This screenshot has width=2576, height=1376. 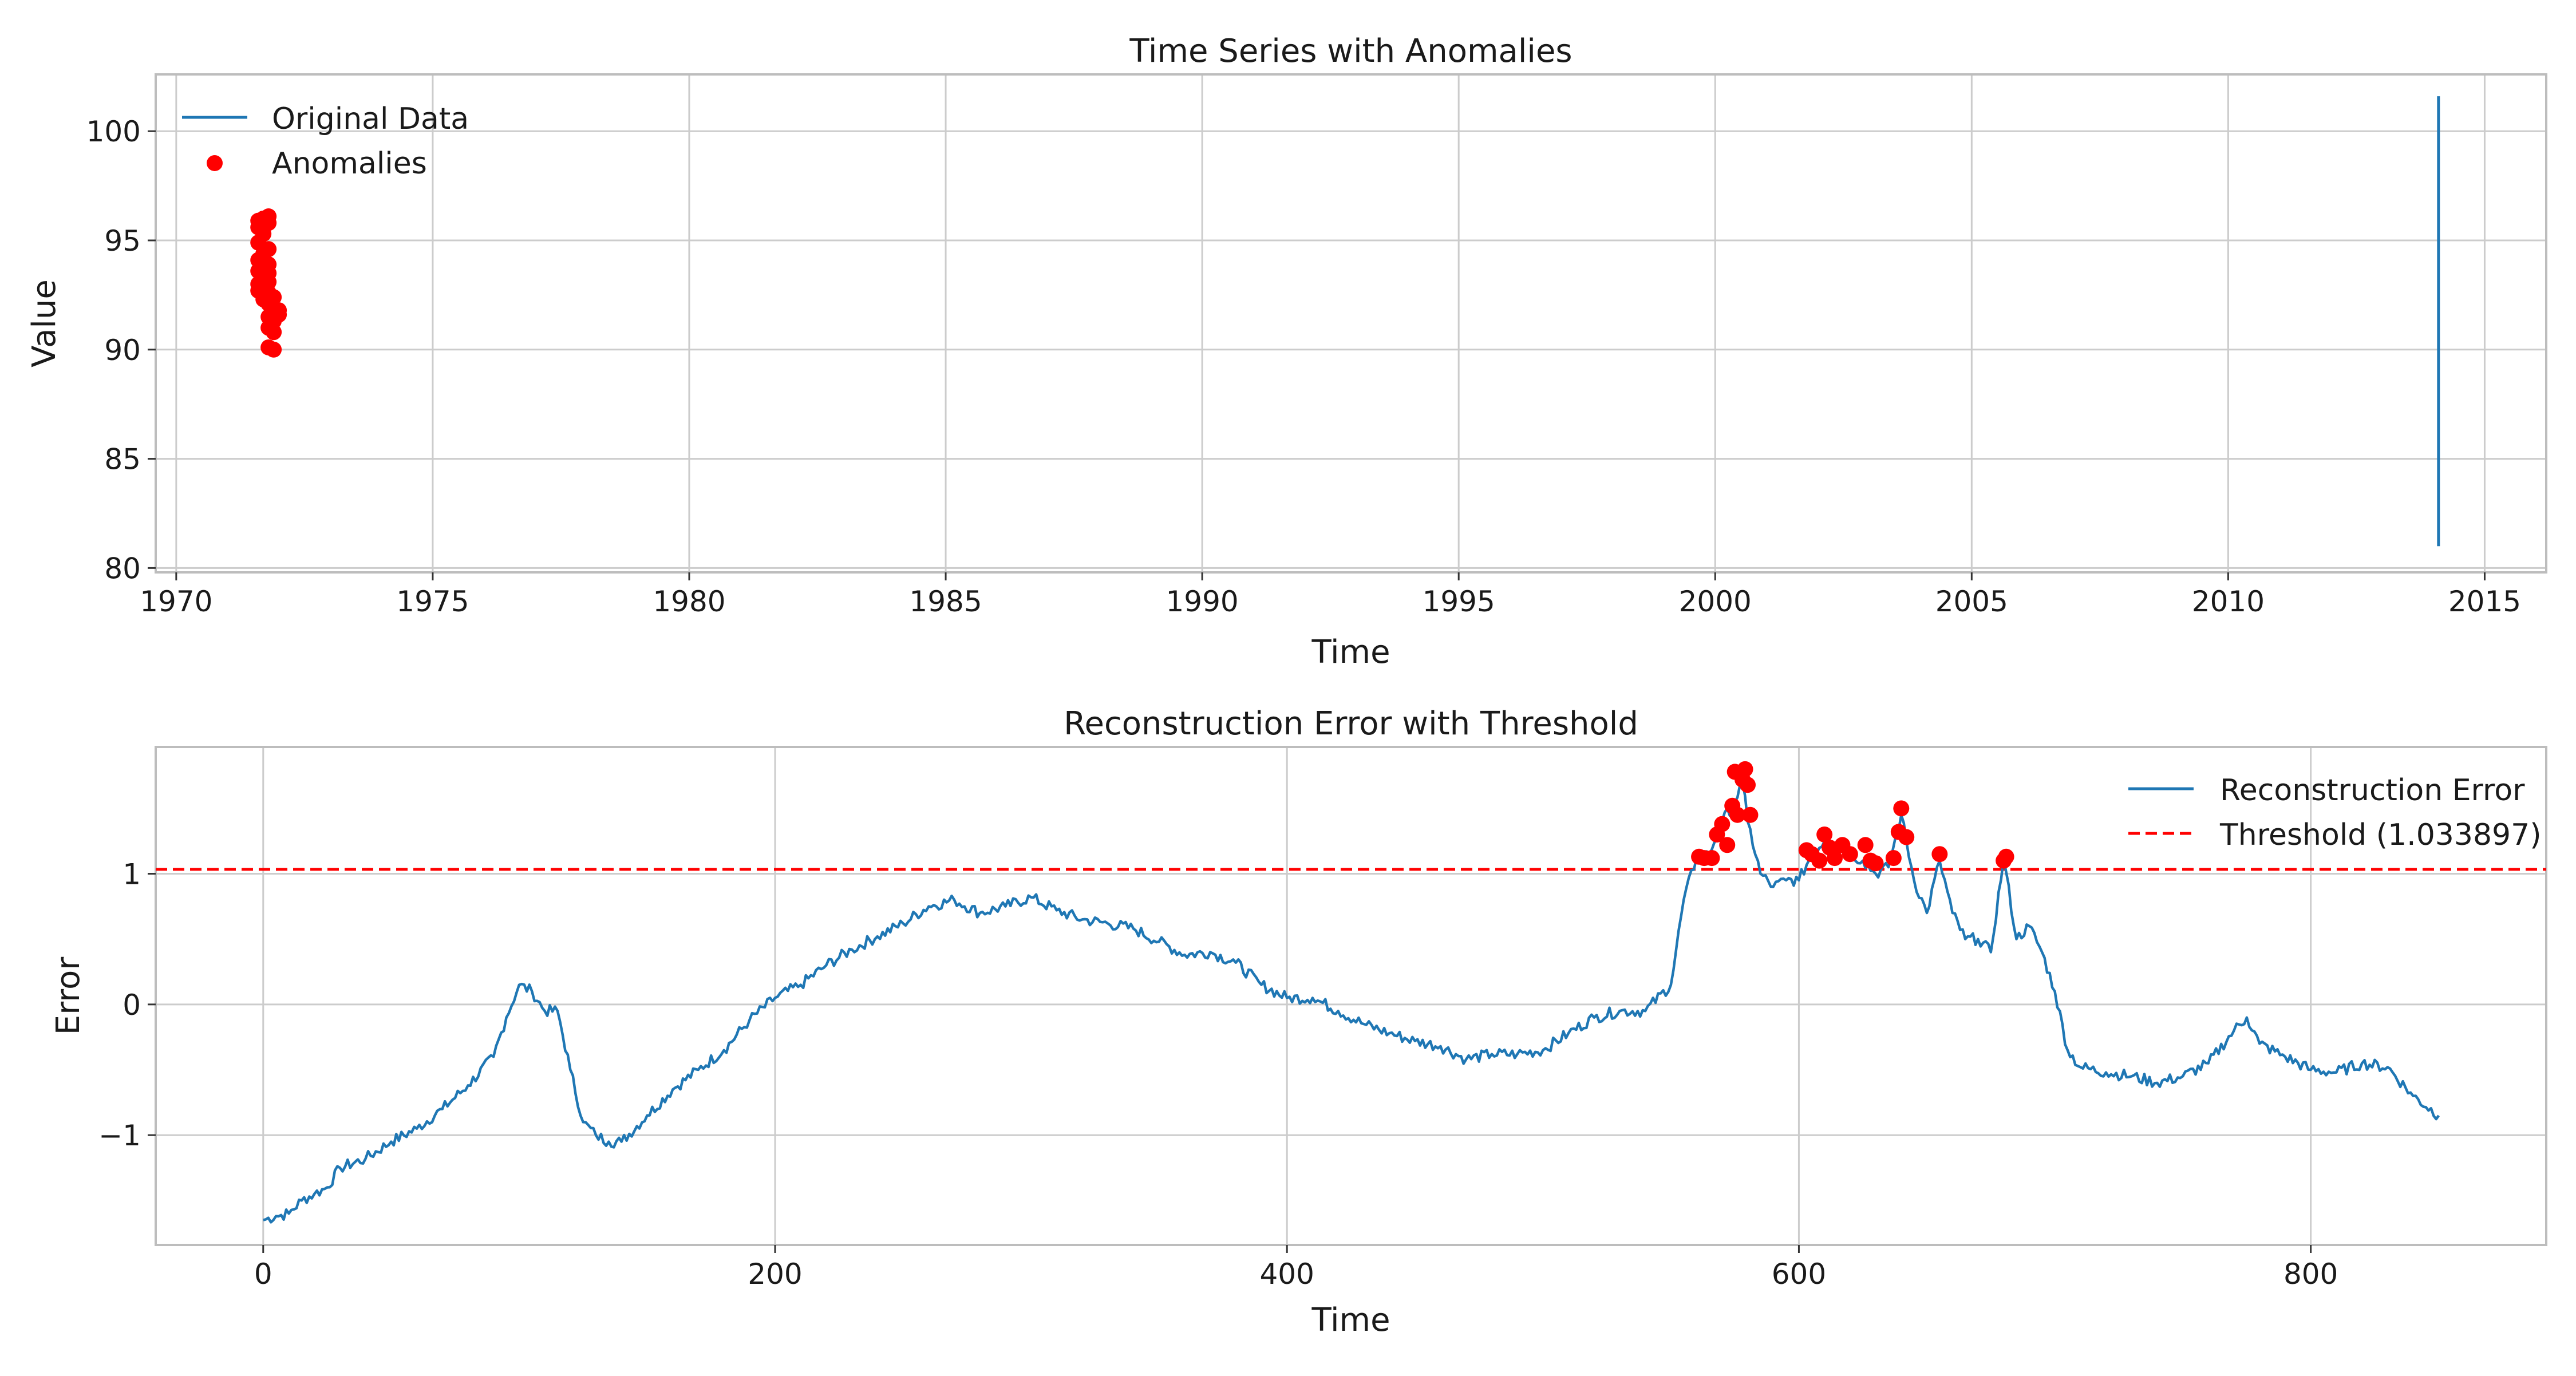 What do you see at coordinates (689, 602) in the screenshot?
I see `x-tick-label-1980: 1980` at bounding box center [689, 602].